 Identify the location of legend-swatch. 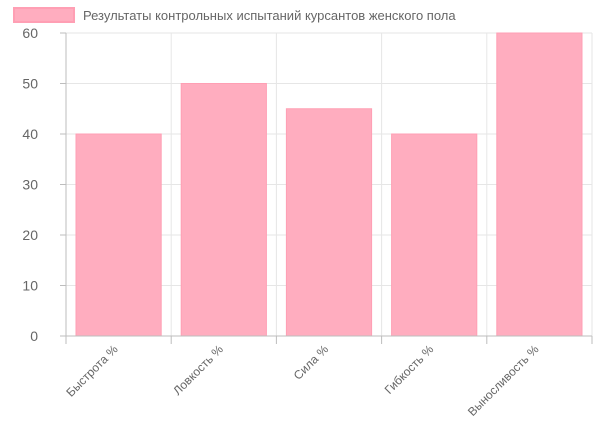
(44, 15).